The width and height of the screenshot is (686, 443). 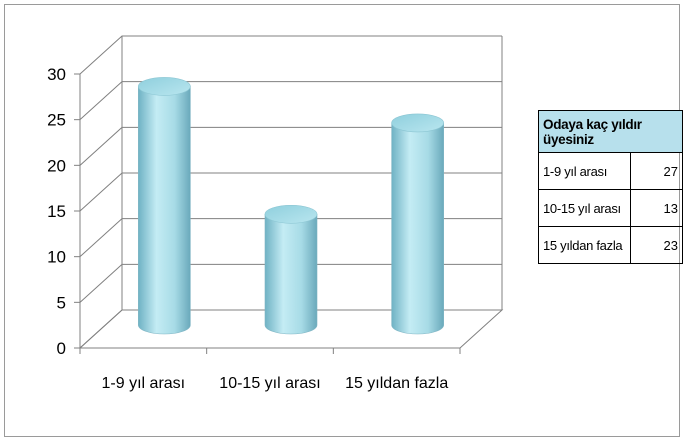 I want to click on y-axis: 0 5 10 15 20 25 30, so click(x=63, y=211).